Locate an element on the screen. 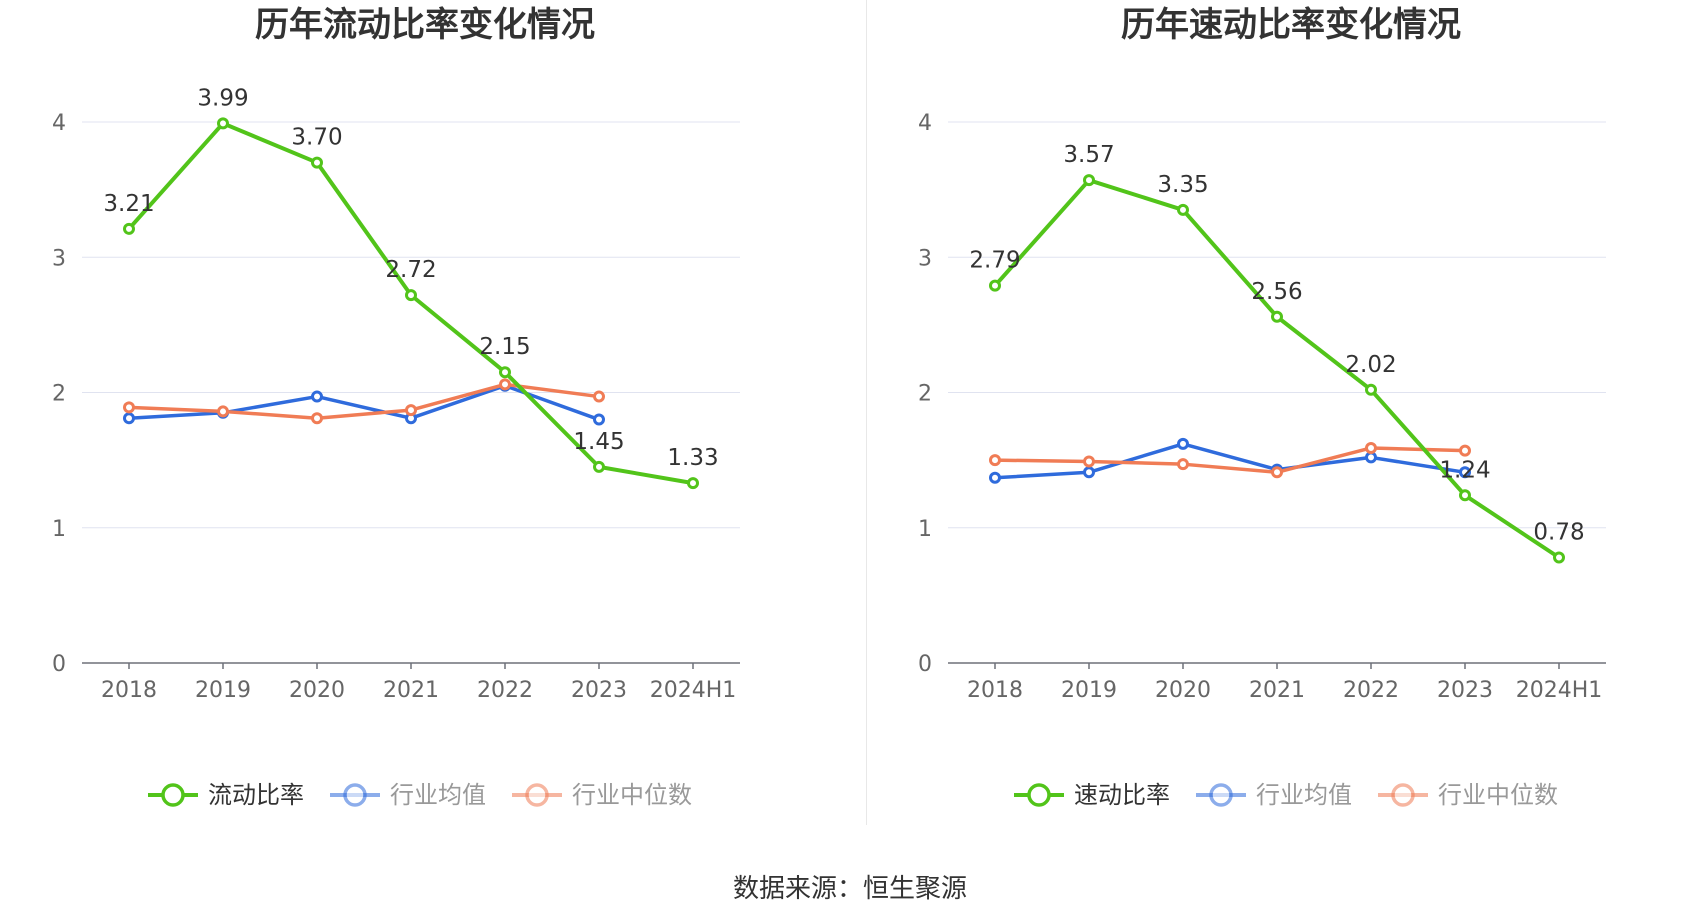 The image size is (1700, 918). chart-title: 历年速动比率变化情况 is located at coordinates (1291, 25).